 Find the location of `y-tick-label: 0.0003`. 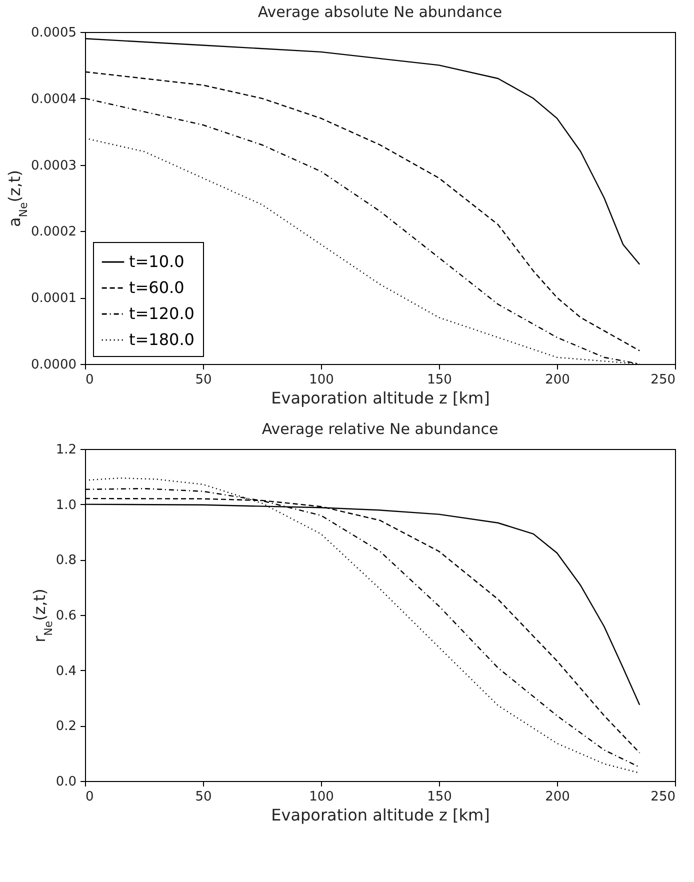

y-tick-label: 0.0003 is located at coordinates (53, 166).